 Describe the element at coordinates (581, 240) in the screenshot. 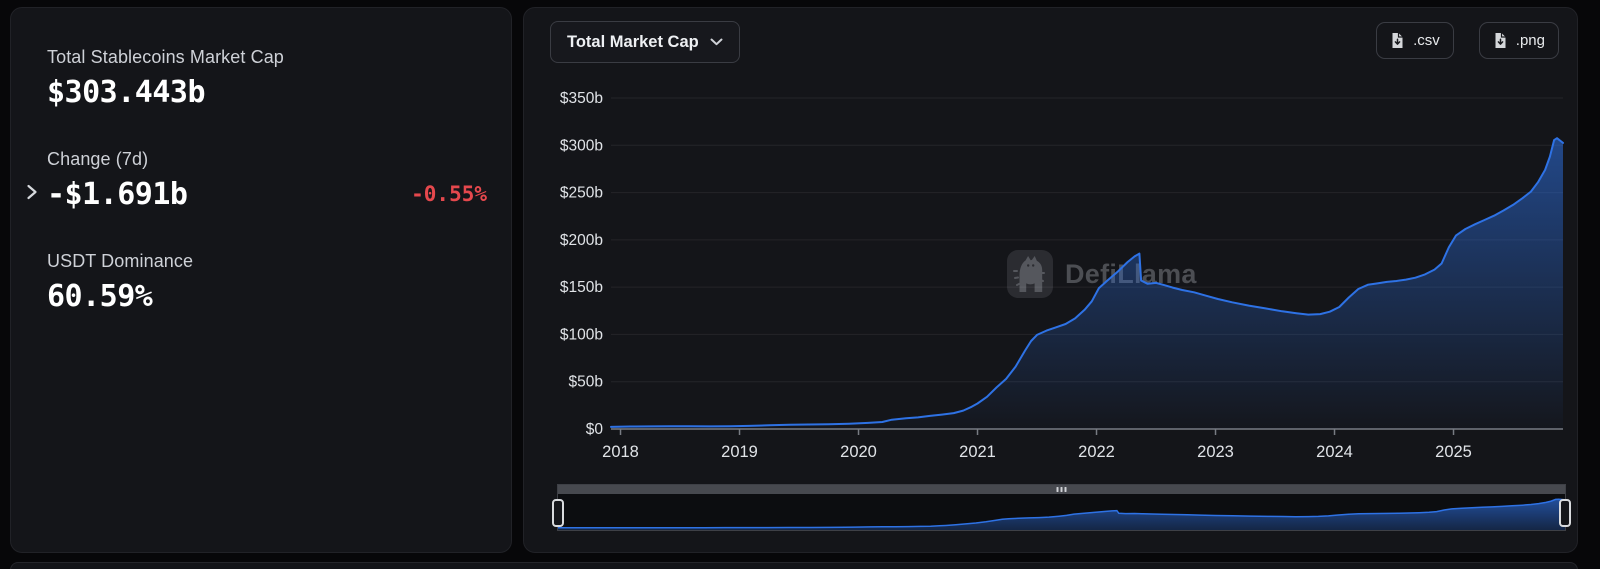

I see `svg-text: $200b` at that location.